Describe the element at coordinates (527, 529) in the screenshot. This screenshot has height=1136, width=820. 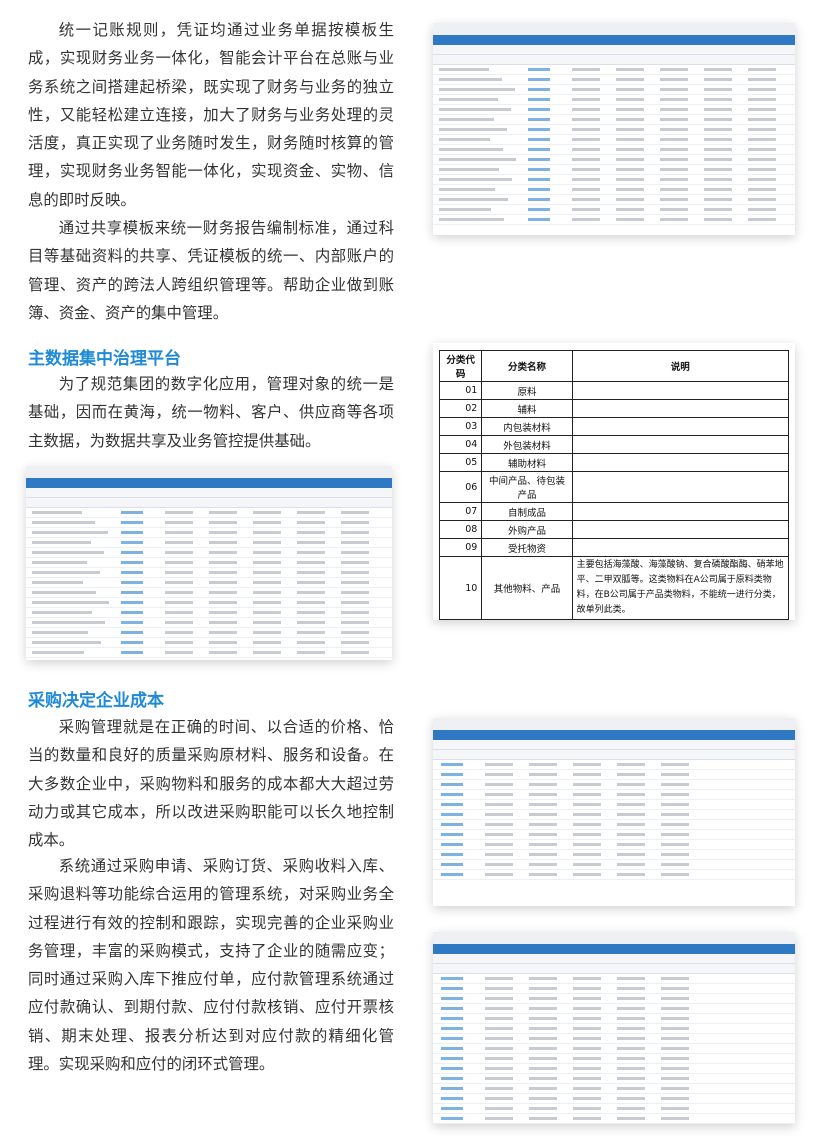
I see `table-cell: 外购产品` at that location.